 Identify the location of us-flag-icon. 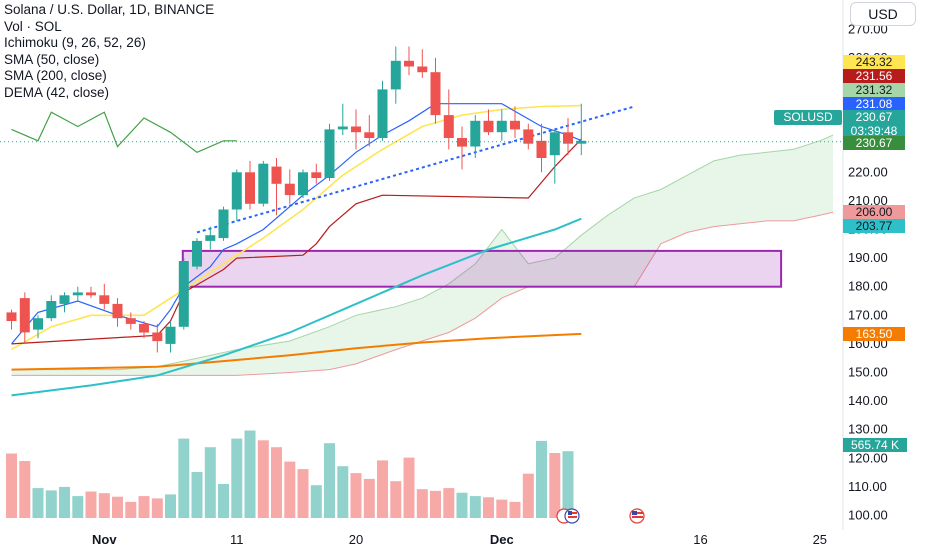
(637, 516).